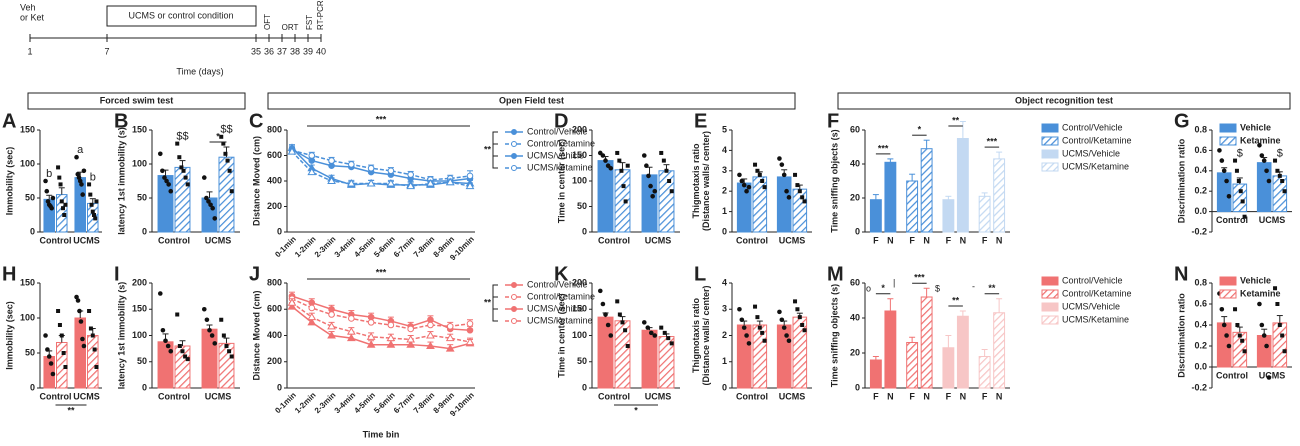 The image size is (1300, 446). Describe the element at coordinates (557, 284) in the screenshot. I see `legend-label: Control/Vehicle` at that location.